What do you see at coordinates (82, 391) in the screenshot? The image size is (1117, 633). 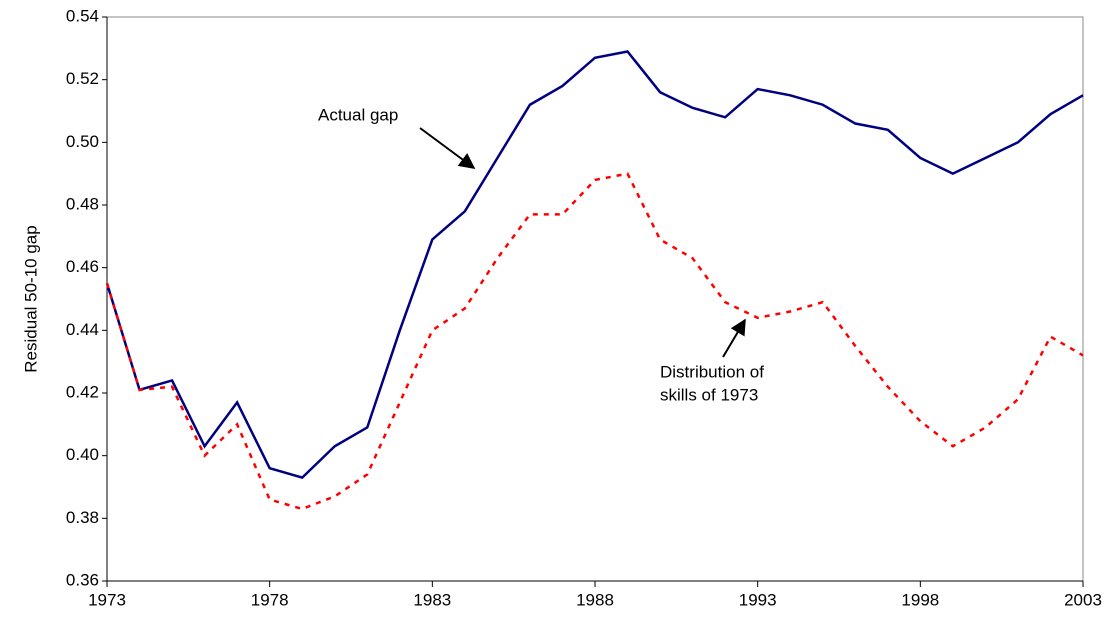 I see `y-tick-label: 0.42` at bounding box center [82, 391].